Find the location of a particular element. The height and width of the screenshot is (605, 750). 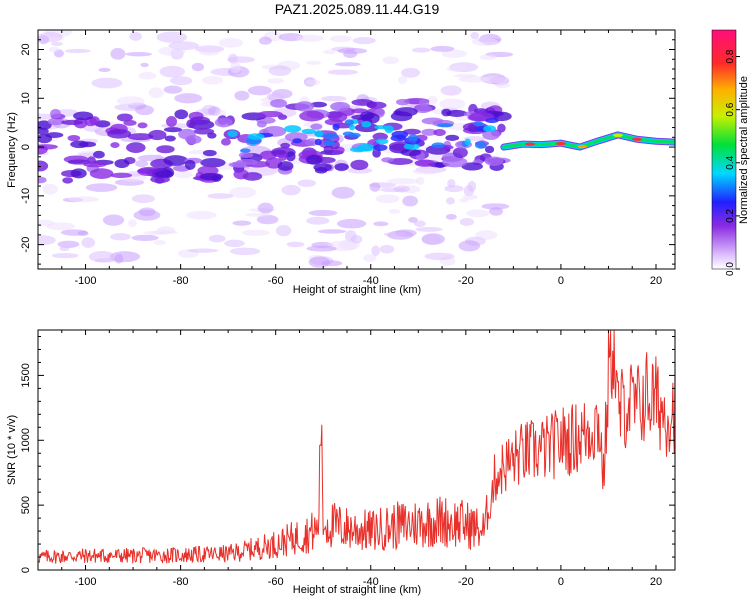

spectrogram-xtick-label: -40 is located at coordinates (371, 281).